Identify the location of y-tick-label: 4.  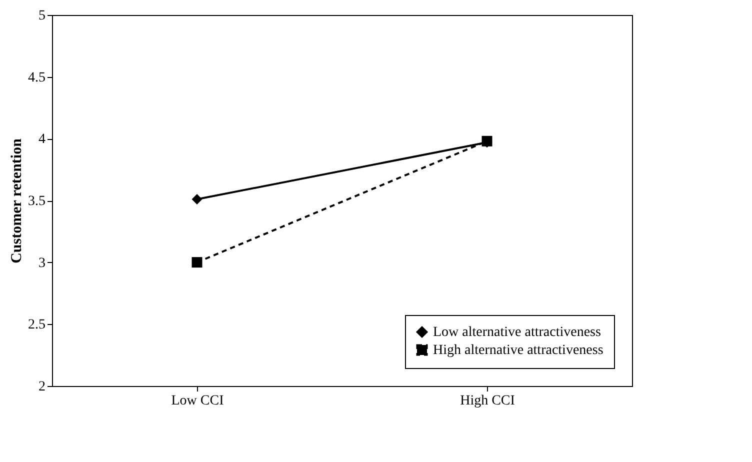
(42, 140).